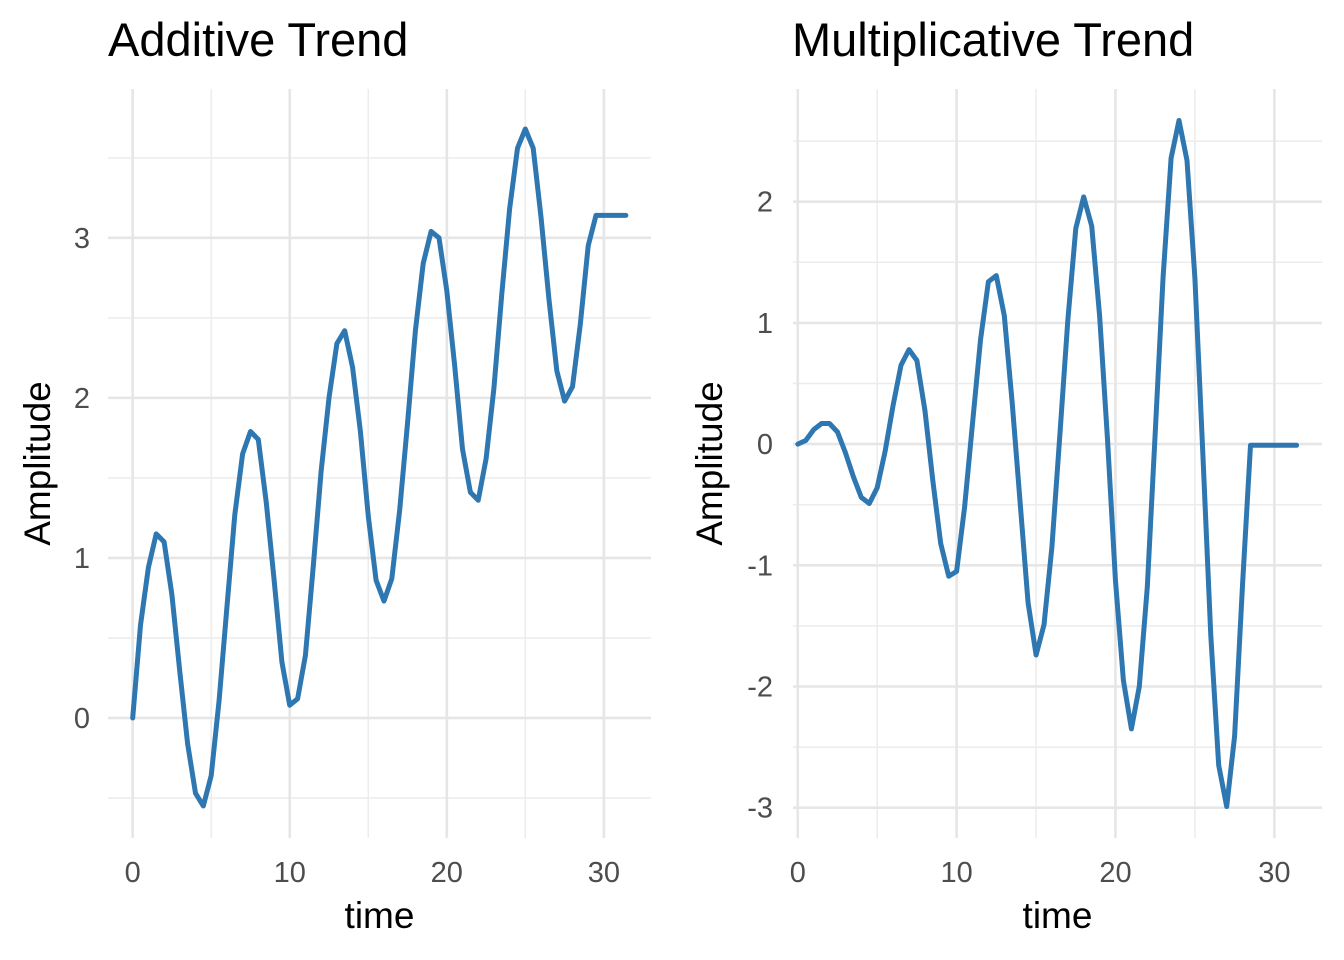 The height and width of the screenshot is (960, 1344). Describe the element at coordinates (760, 688) in the screenshot. I see `y-tick-label: -2` at that location.